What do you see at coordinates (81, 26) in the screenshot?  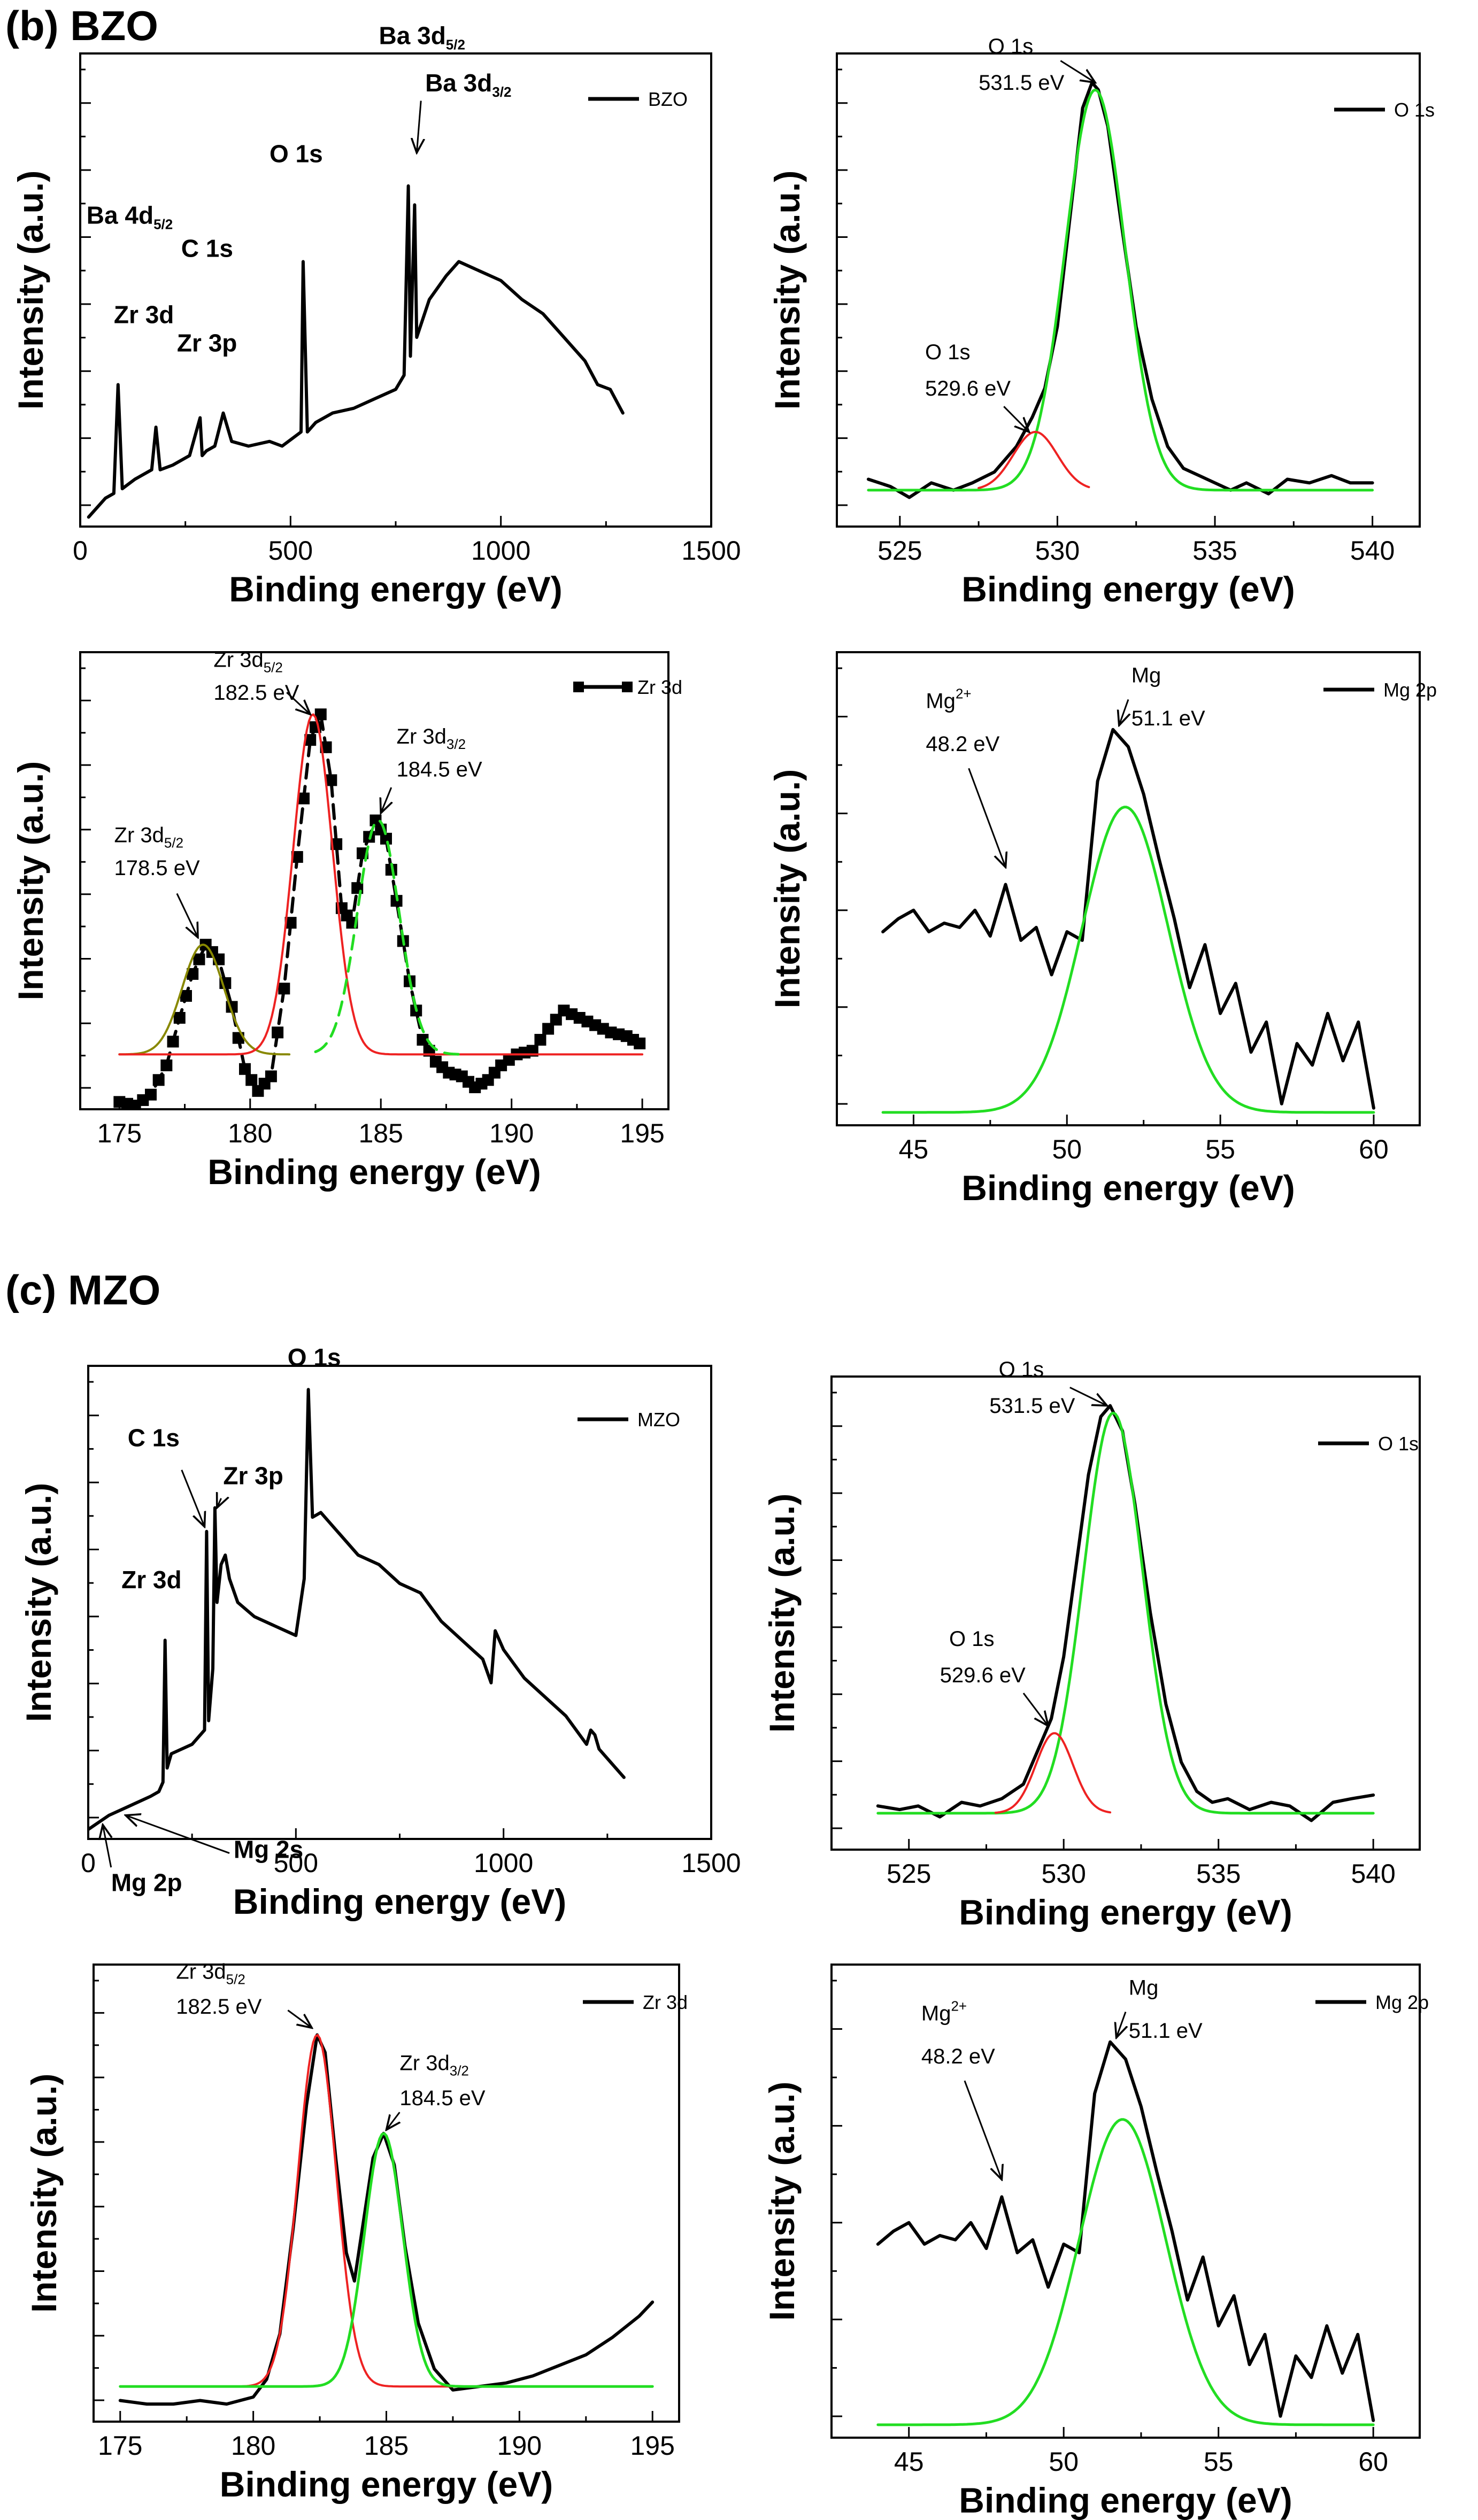 I see `section-title-b: (b) BZO` at bounding box center [81, 26].